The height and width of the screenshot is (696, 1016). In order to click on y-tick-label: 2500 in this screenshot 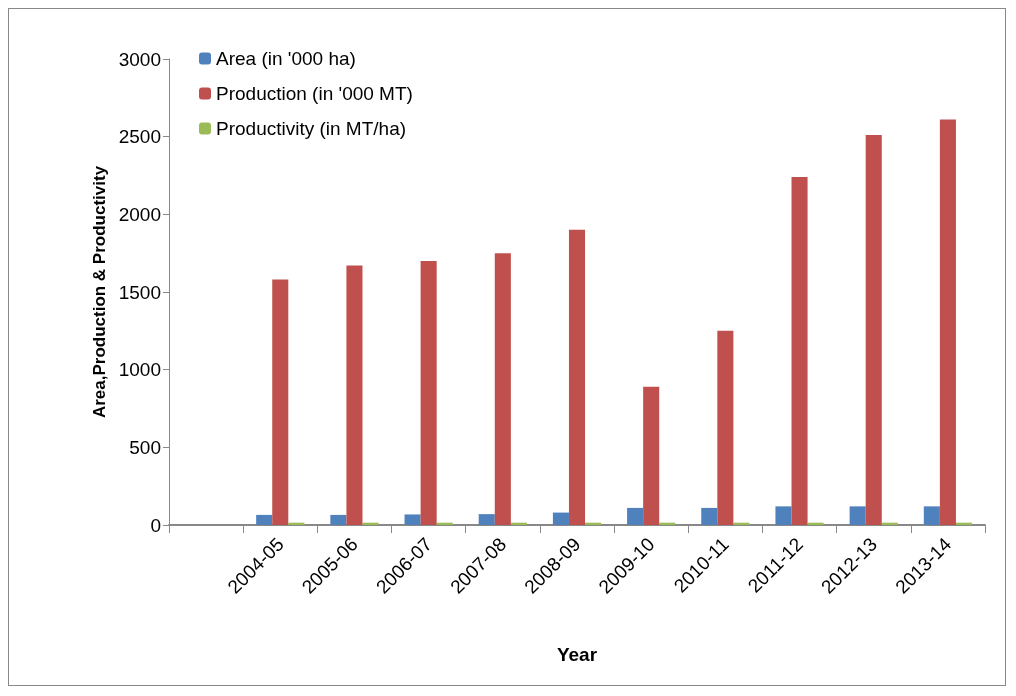, I will do `click(139, 137)`.